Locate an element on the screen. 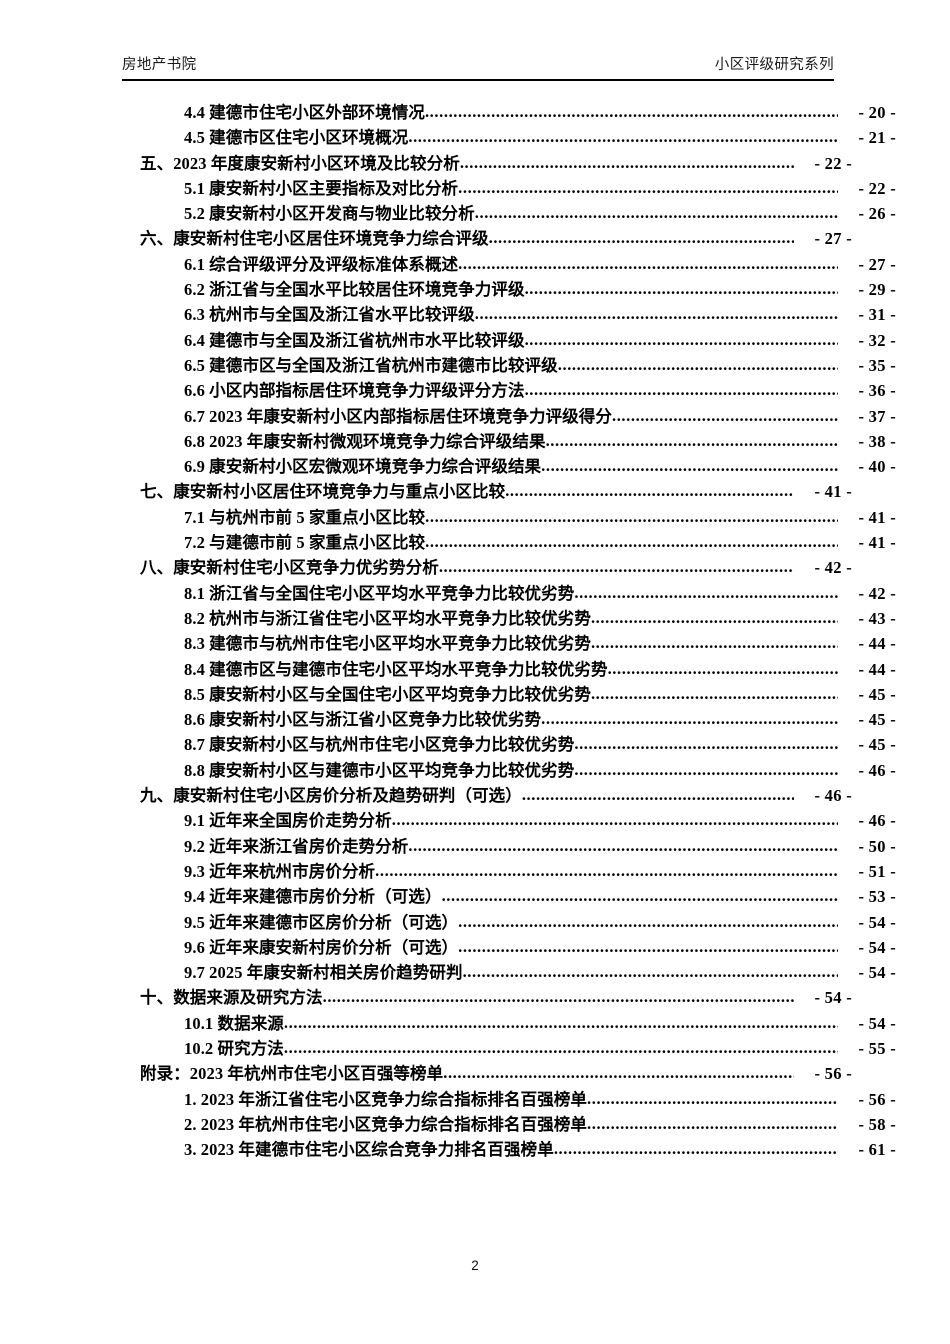 The width and height of the screenshot is (950, 1344). toc-entry: 6.8 2023 年康安新村微观环境竞争力综合评级结果 - 38 - is located at coordinates (509, 441).